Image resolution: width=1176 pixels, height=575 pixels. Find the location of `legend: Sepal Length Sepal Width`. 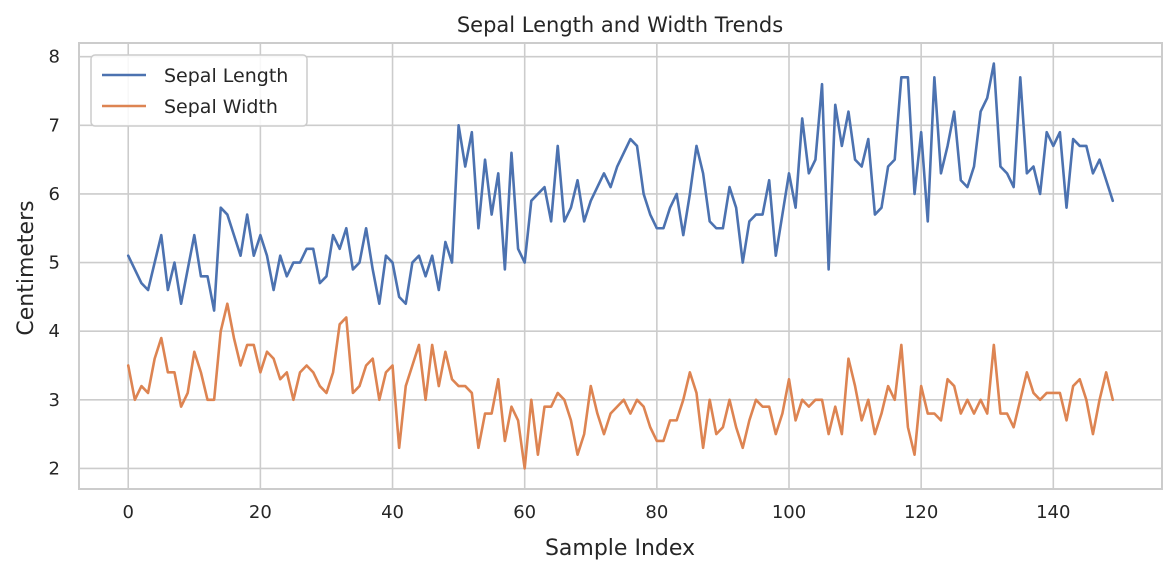

legend: Sepal Length Sepal Width is located at coordinates (199, 90).